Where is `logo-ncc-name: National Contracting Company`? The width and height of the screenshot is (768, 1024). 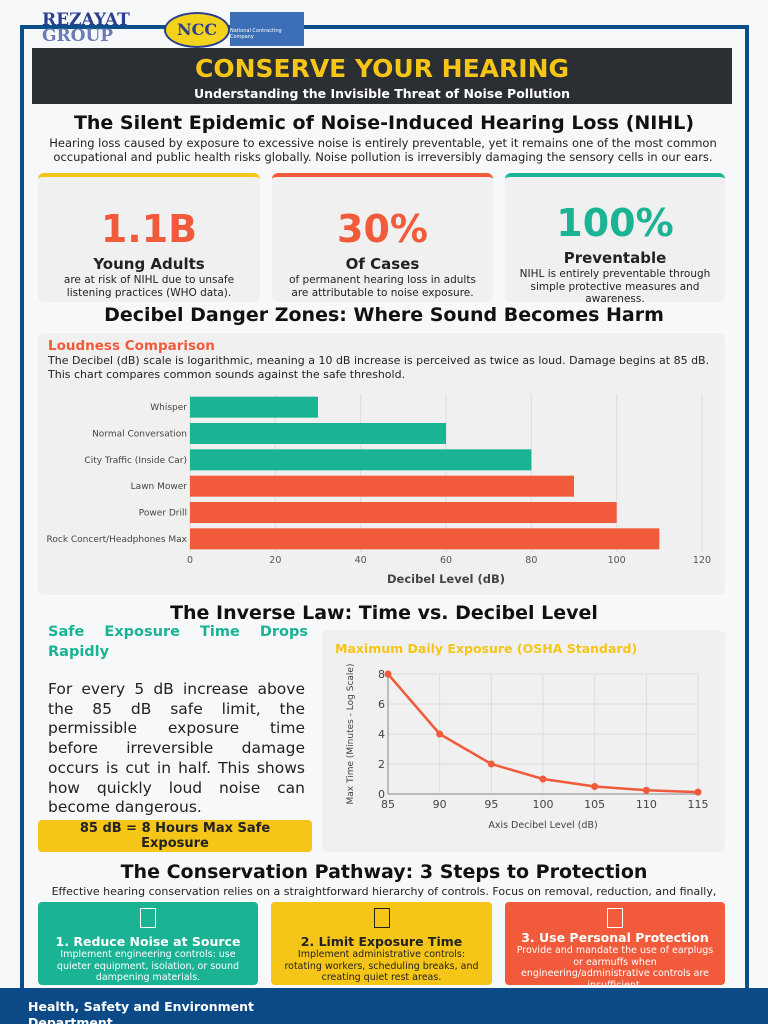 logo-ncc-name: National Contracting Company is located at coordinates (267, 29).